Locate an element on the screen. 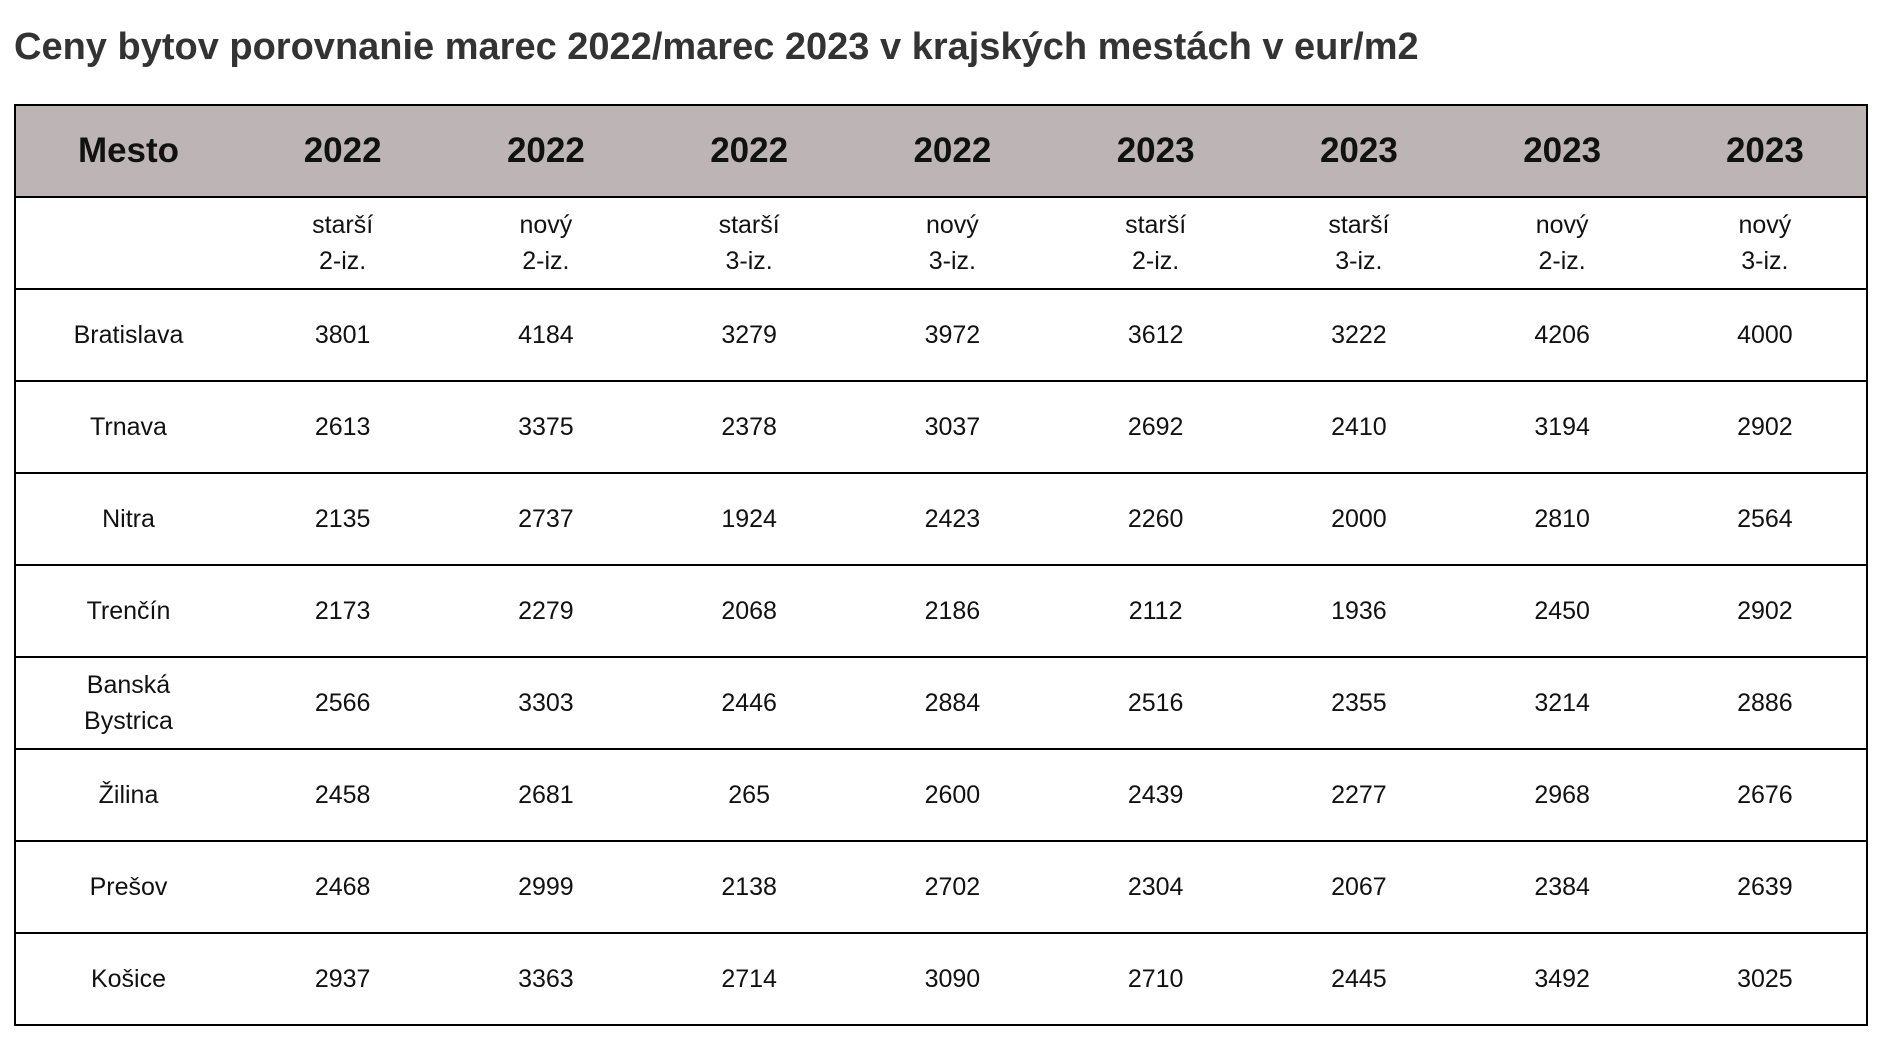  value-cell: 1924 is located at coordinates (749, 519).